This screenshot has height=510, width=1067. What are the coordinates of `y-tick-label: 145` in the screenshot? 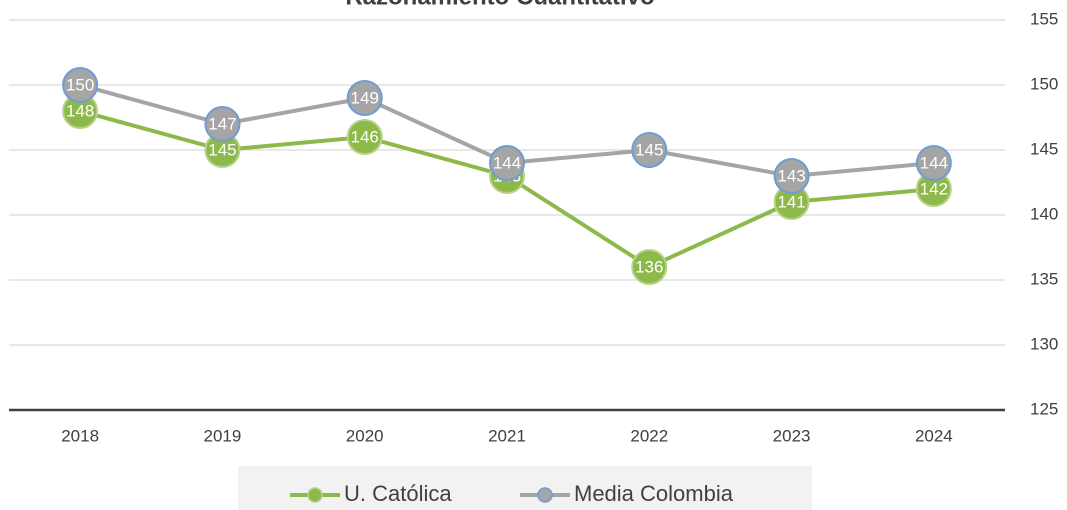 It's located at (1044, 148).